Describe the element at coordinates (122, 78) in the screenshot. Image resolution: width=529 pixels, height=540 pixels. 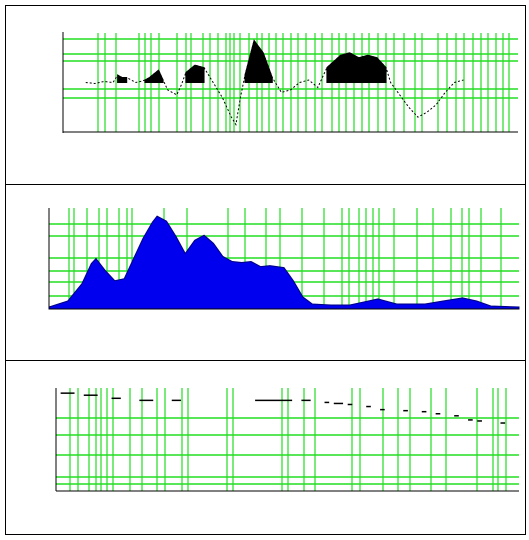
I see `series-fill-region` at that location.